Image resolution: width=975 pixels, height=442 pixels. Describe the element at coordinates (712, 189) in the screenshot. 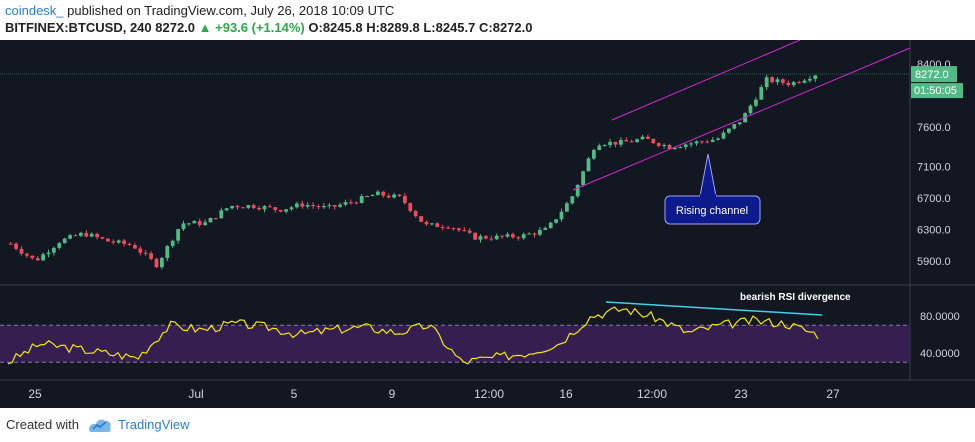

I see `rising-channel-callout: Rising channel` at that location.